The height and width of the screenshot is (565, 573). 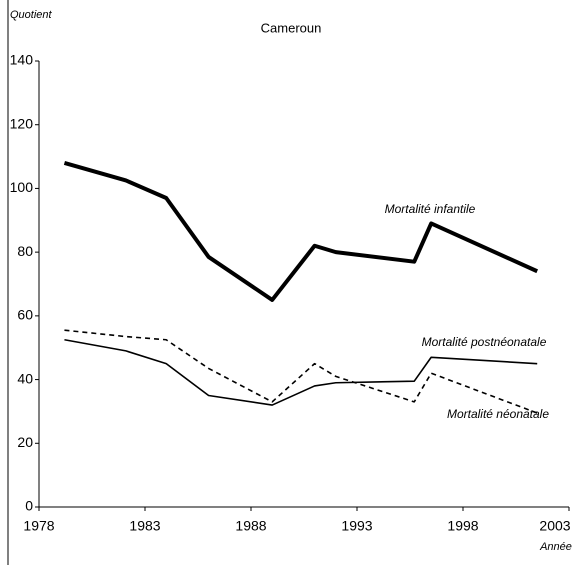 What do you see at coordinates (555, 547) in the screenshot?
I see `x-axis-label: Année` at bounding box center [555, 547].